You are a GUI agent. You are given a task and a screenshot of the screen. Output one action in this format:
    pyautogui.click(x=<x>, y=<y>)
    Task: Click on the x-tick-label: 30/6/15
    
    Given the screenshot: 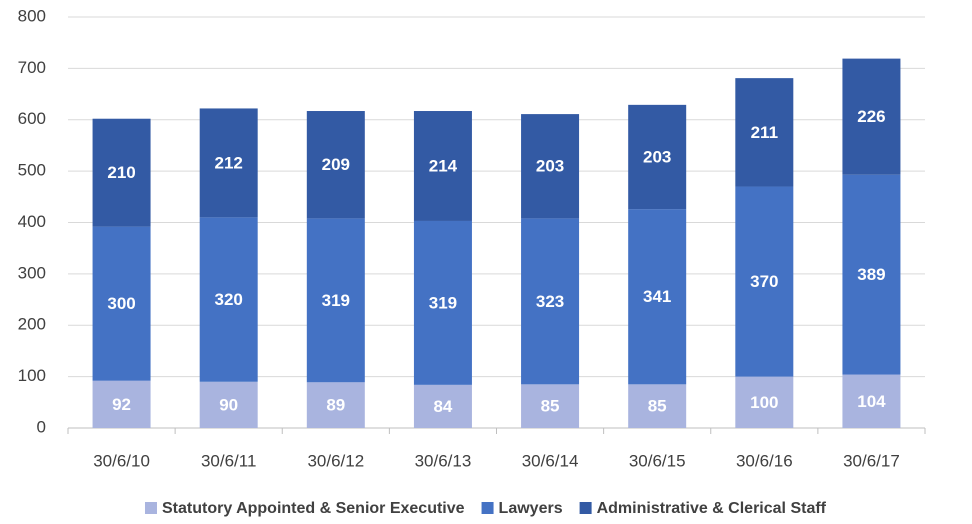 What is the action you would take?
    pyautogui.click(x=657, y=460)
    